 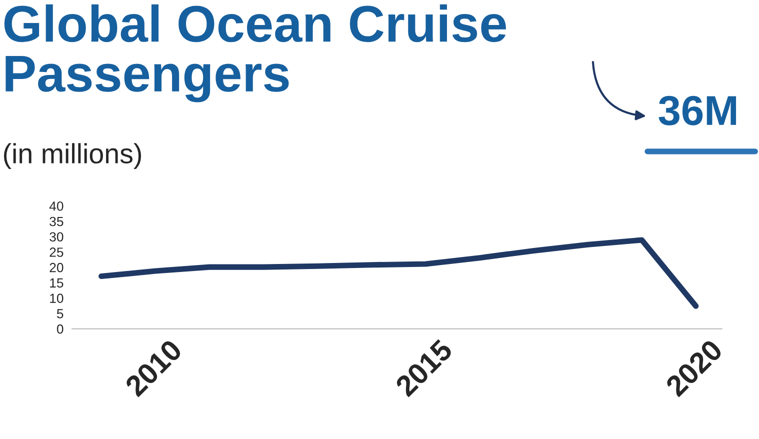 I want to click on y-tick-label: 5, so click(x=60, y=313).